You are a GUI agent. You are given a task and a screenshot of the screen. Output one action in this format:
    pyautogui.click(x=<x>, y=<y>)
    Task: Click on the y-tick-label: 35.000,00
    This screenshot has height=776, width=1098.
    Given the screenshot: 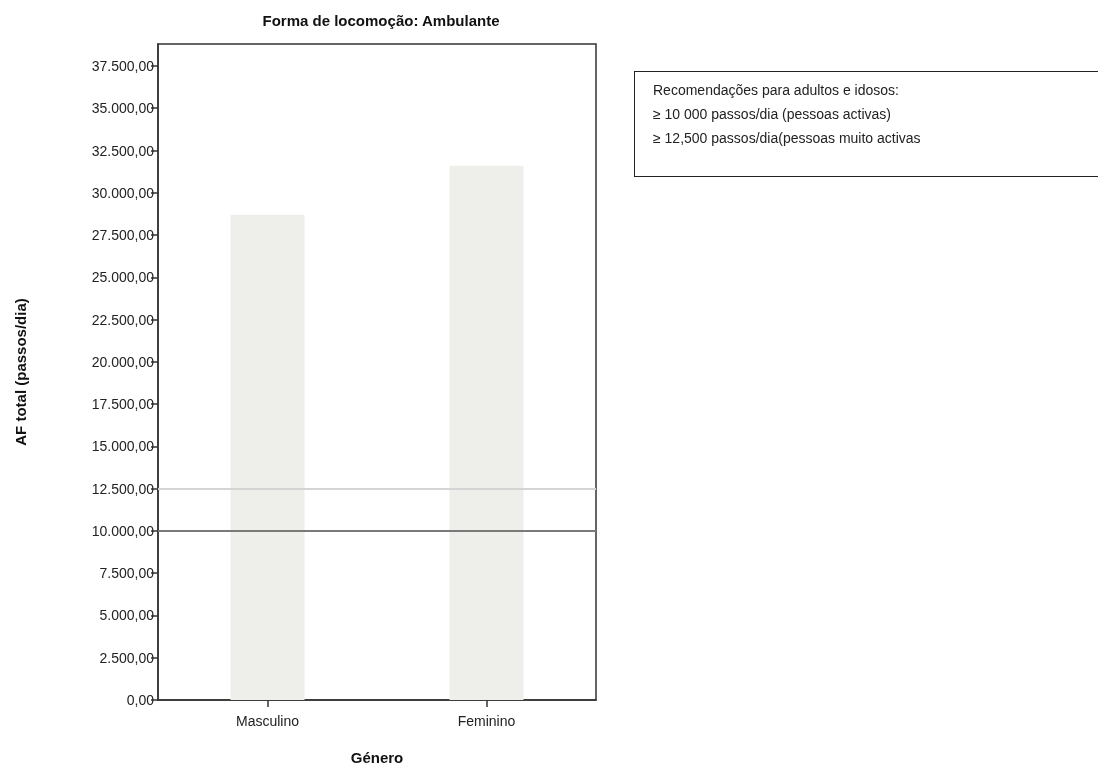 What is the action you would take?
    pyautogui.click(x=123, y=108)
    